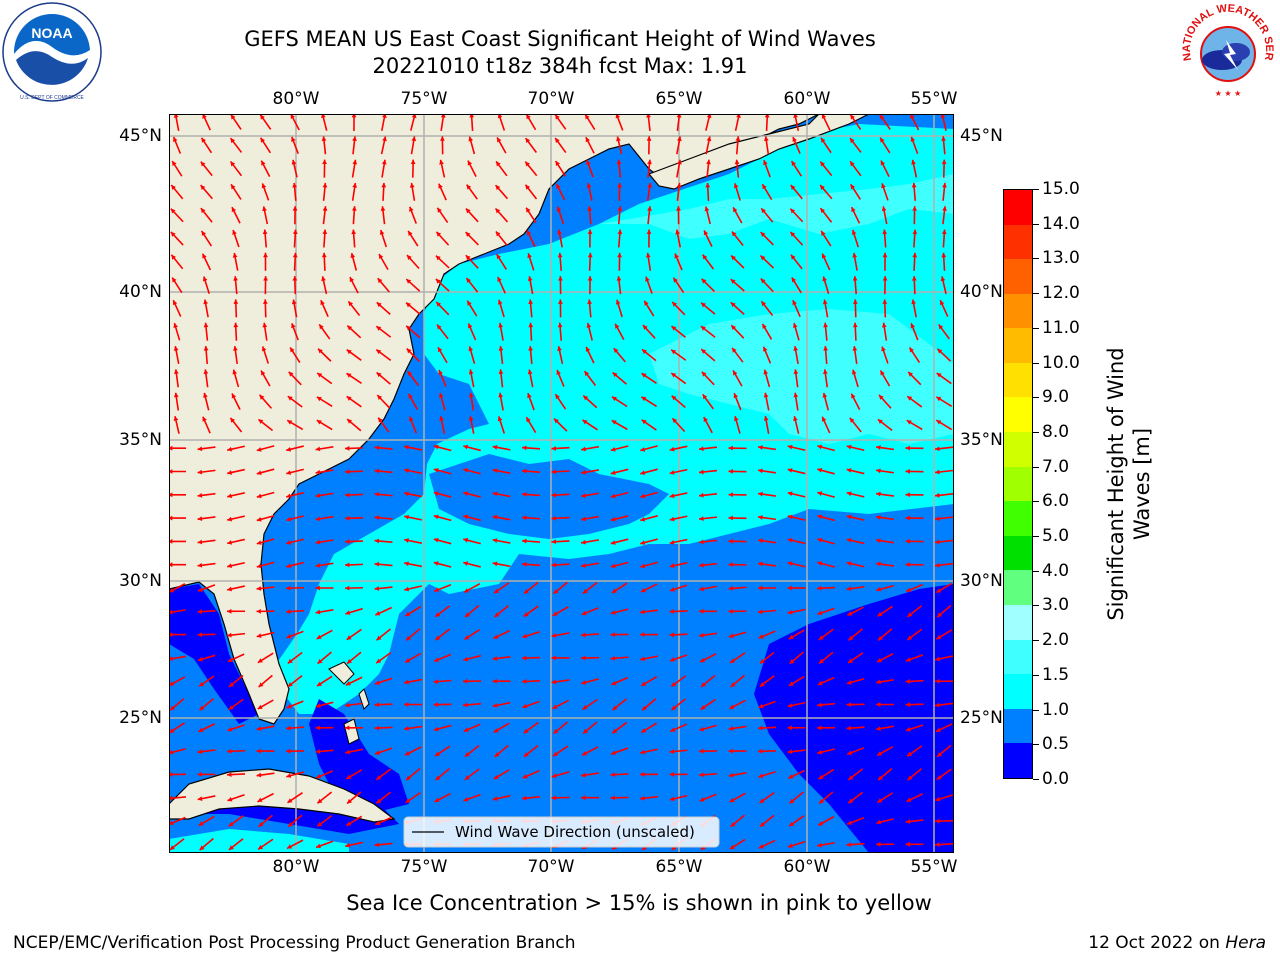 Image resolution: width=1280 pixels, height=960 pixels. Describe the element at coordinates (424, 867) in the screenshot. I see `lon-label-bottom: 75°W` at that location.